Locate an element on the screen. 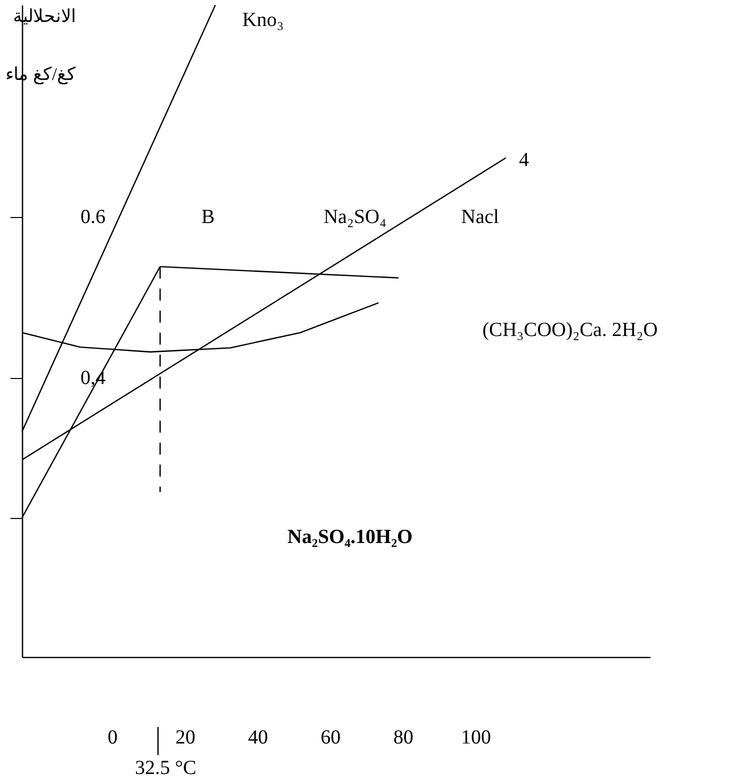  x-tick-label: 100 is located at coordinates (476, 737).